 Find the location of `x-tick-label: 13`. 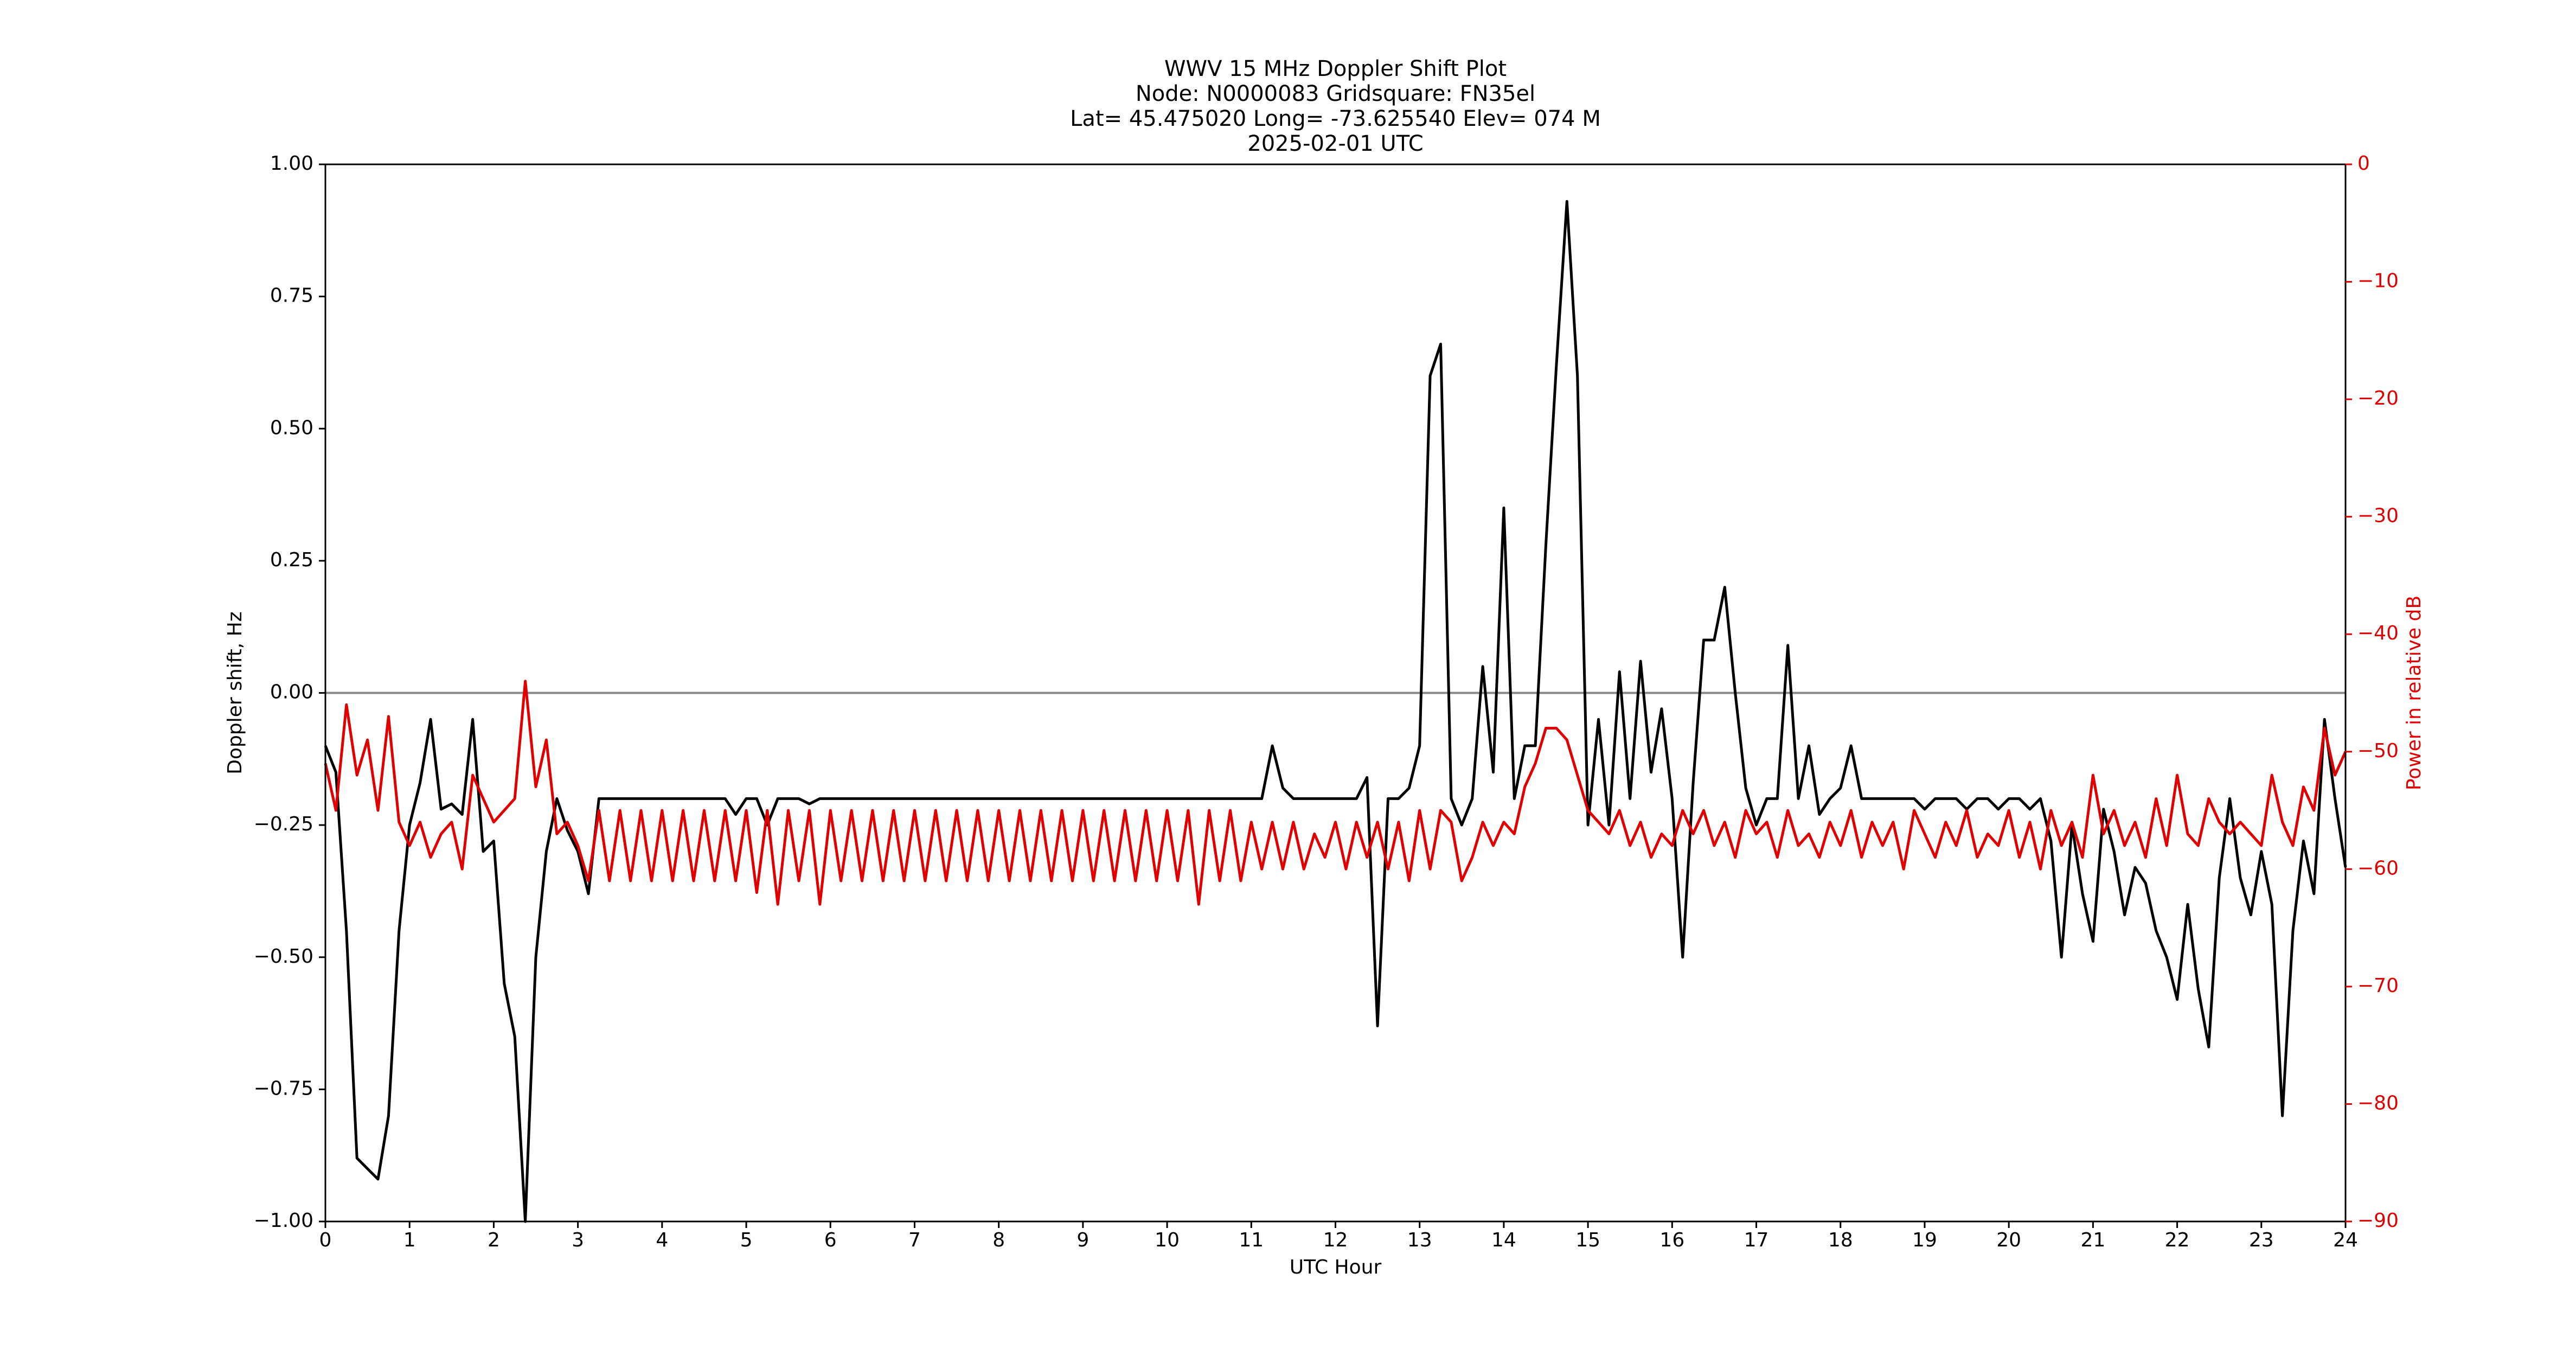

x-tick-label: 13 is located at coordinates (1419, 1240).